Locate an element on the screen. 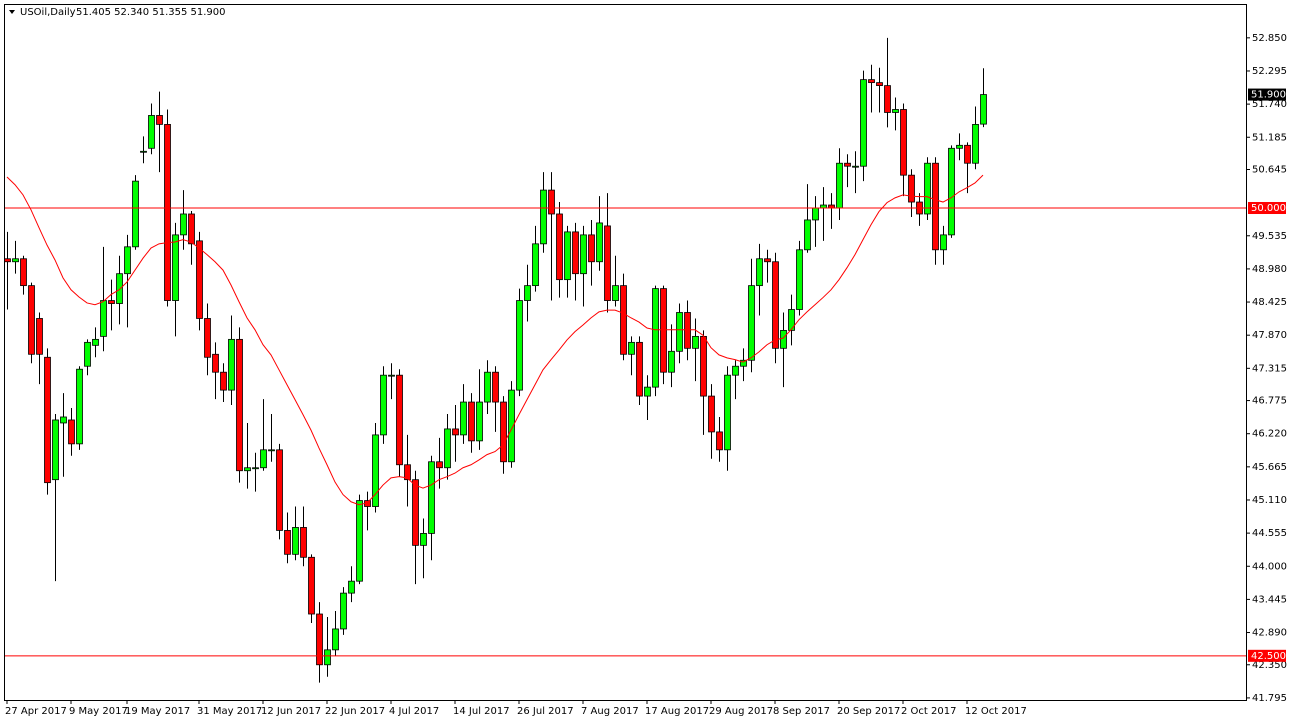 This screenshot has height=723, width=1289. price-label: 42.500 is located at coordinates (1268, 656).